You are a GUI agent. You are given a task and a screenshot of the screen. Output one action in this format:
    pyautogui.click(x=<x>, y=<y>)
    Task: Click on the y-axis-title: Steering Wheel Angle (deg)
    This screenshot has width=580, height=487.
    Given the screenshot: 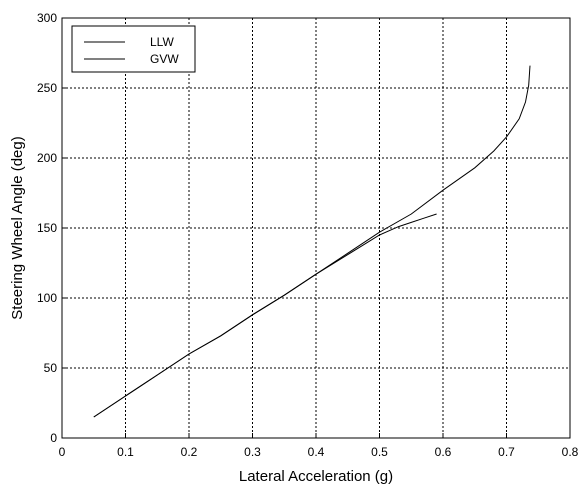 What is the action you would take?
    pyautogui.click(x=17, y=227)
    